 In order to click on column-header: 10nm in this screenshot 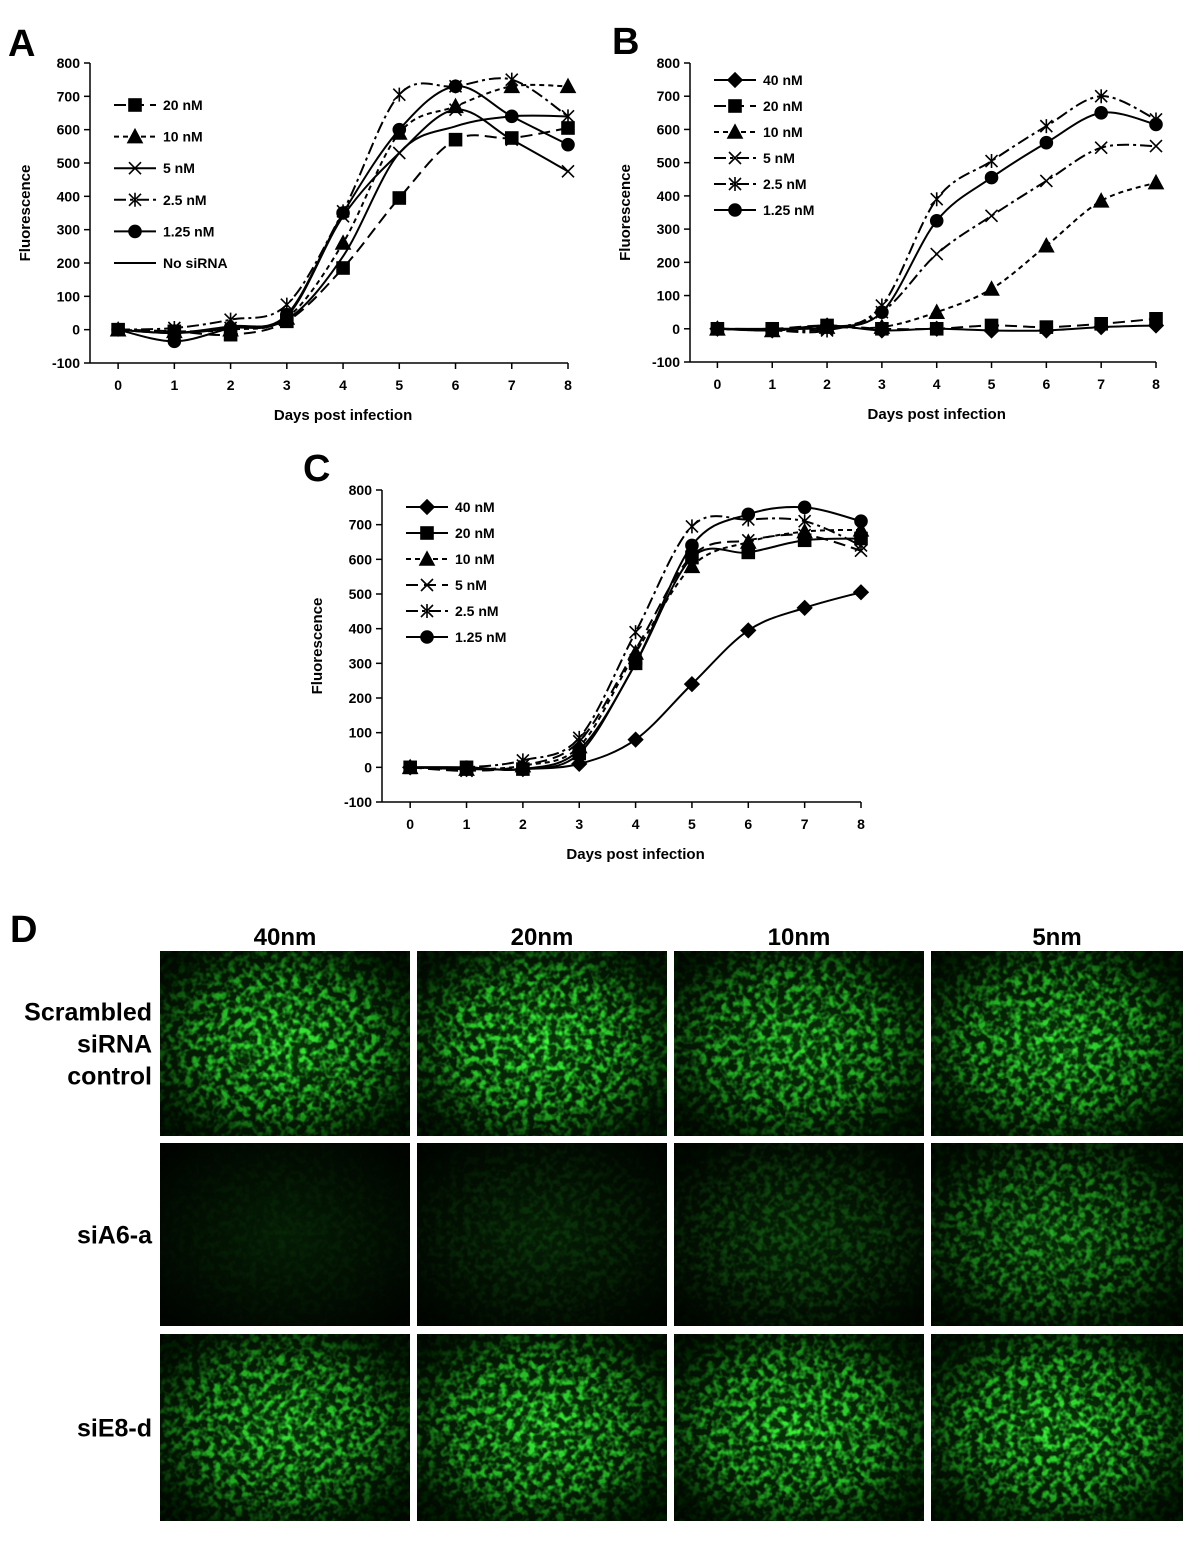, I will do `click(799, 937)`.